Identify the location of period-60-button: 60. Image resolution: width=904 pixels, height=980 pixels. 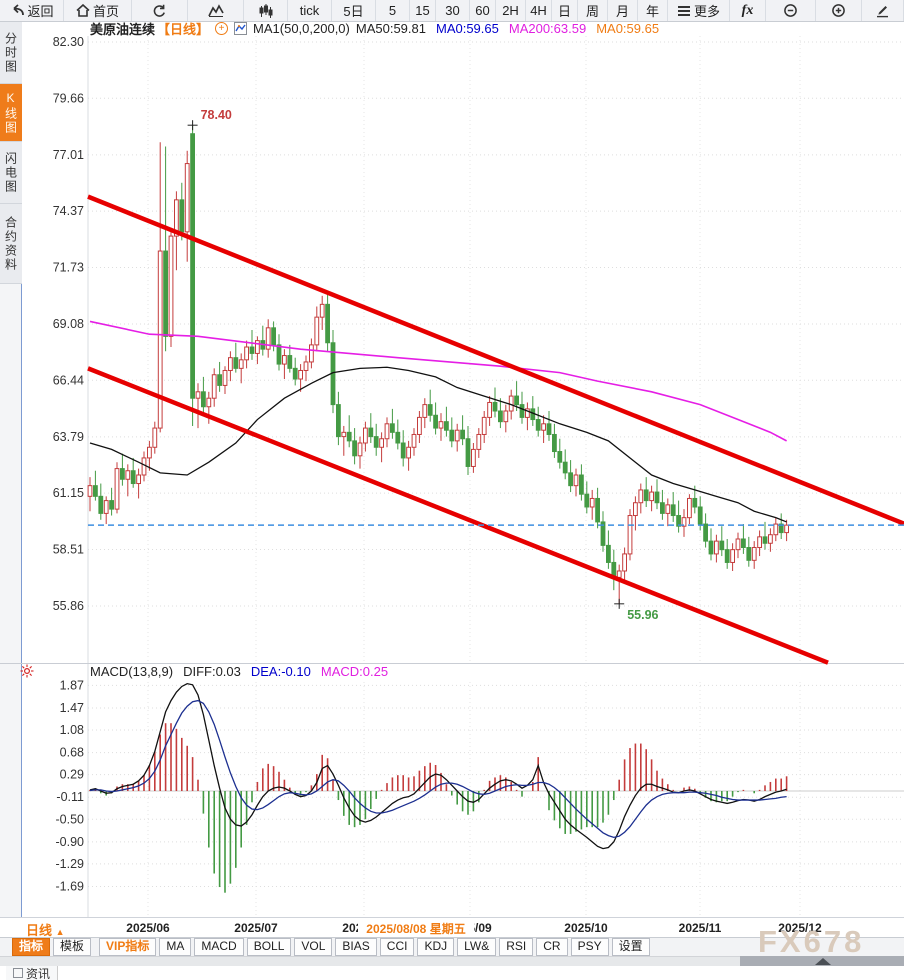
(483, 10).